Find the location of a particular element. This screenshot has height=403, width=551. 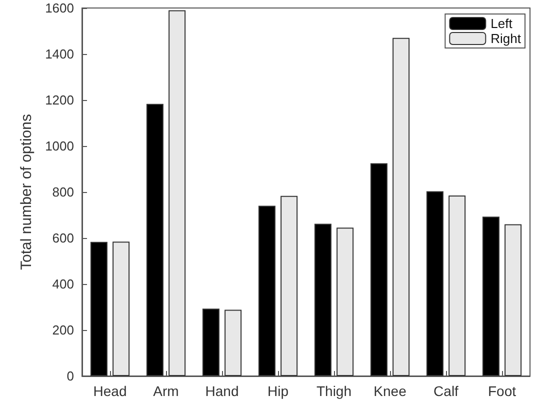

y-tick-label: 200 is located at coordinates (63, 330).